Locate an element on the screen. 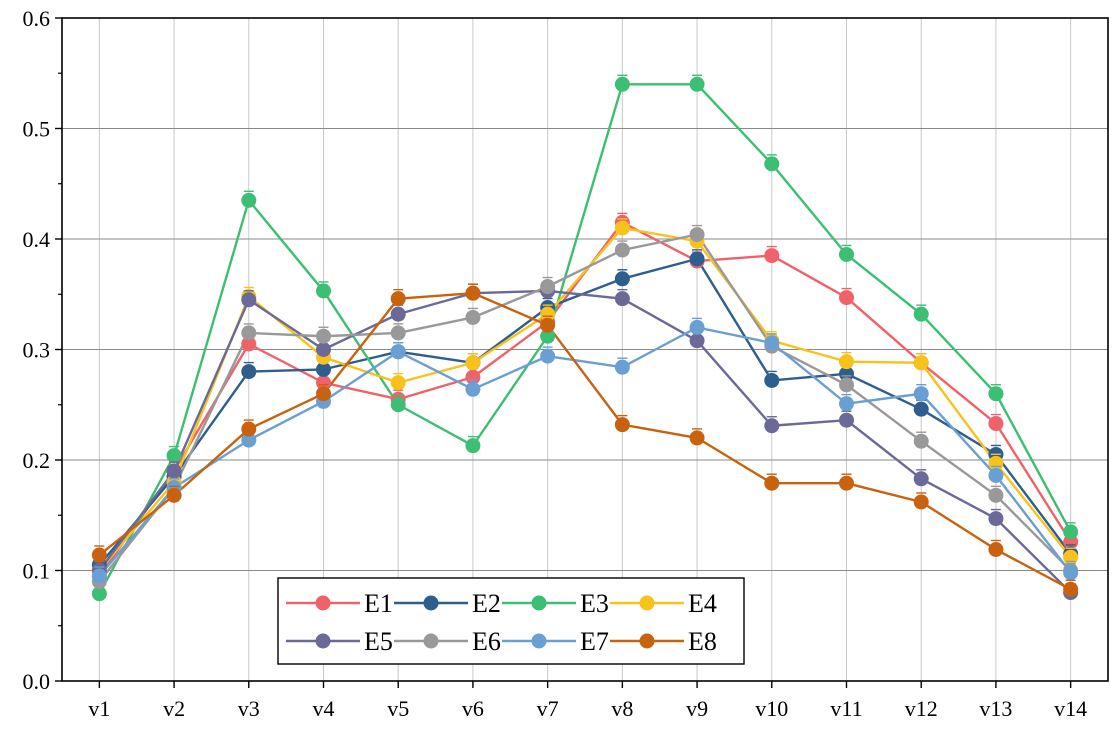  legend-marker-E3 is located at coordinates (539, 603).